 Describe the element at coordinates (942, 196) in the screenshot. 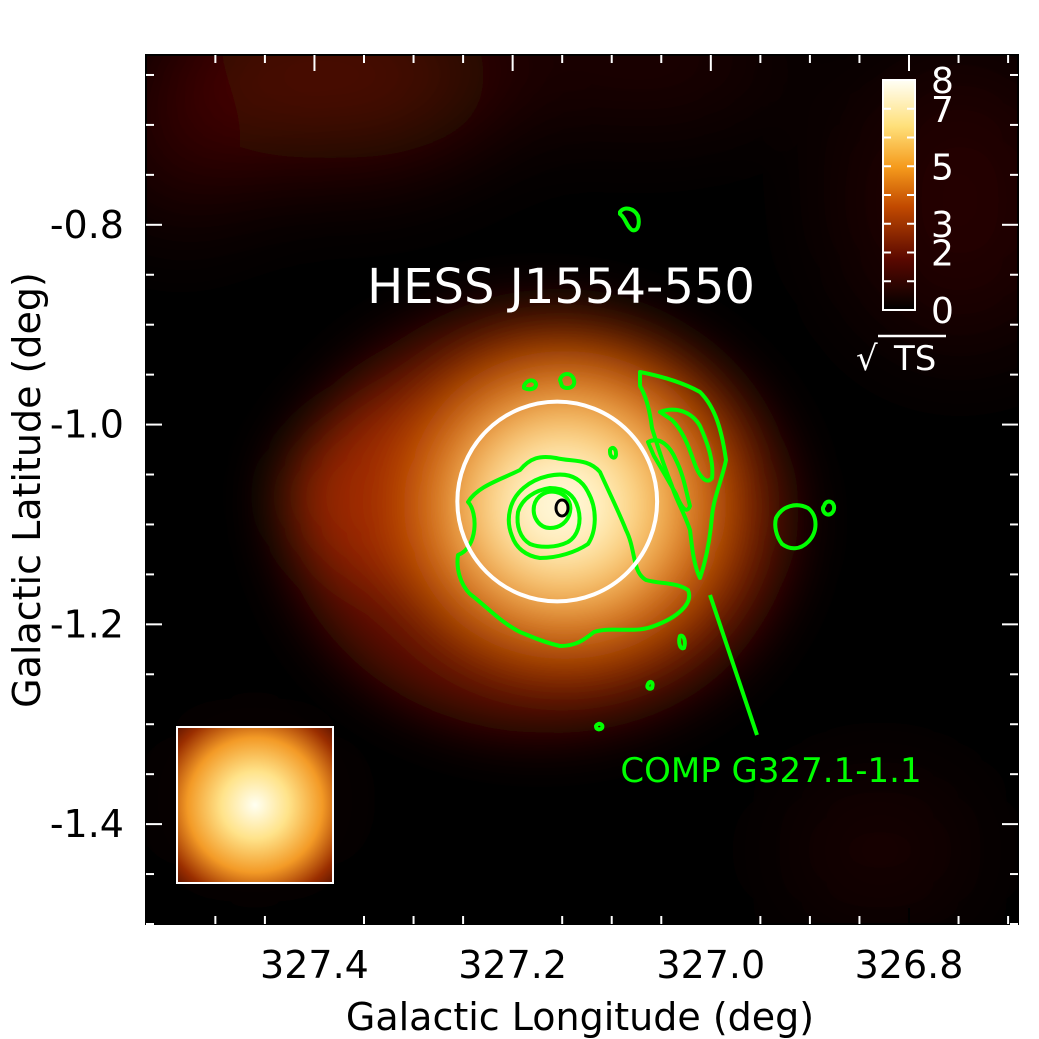

I see `colorbar-tick-labels: 87 5 32 0` at that location.